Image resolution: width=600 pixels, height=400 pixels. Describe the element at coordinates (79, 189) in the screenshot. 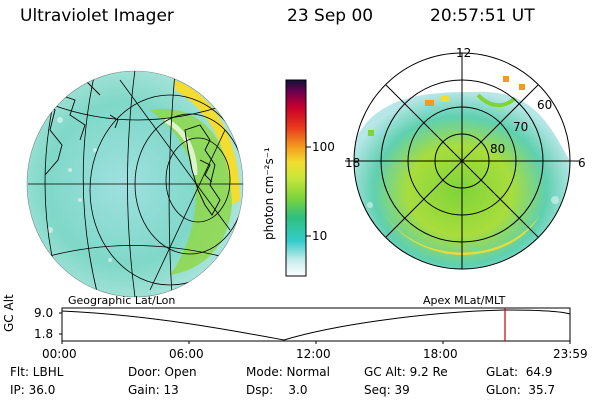

I see `map-noise` at that location.